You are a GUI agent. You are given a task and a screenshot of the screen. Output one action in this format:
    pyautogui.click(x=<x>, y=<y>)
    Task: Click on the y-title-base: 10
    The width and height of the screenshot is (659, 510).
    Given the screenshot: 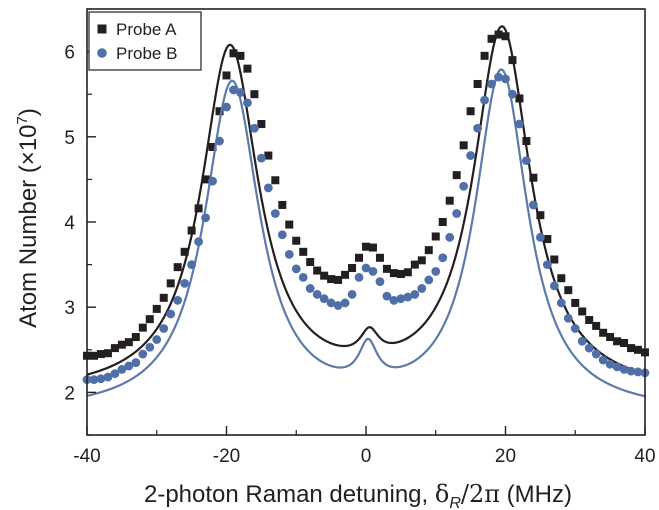 What is the action you would take?
    pyautogui.click(x=28, y=137)
    